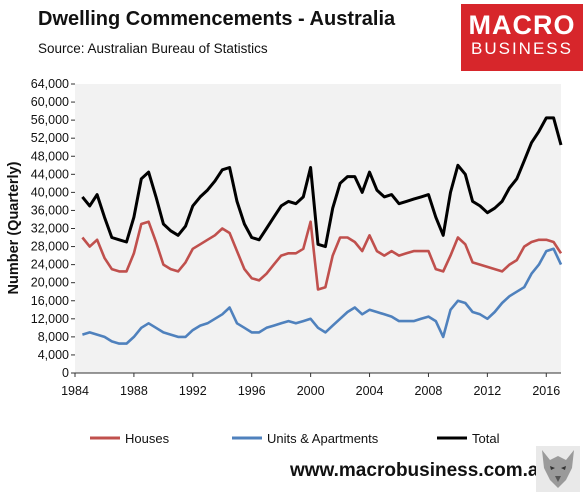  What do you see at coordinates (50, 210) in the screenshot?
I see `y-tick-label: 36,000` at bounding box center [50, 210].